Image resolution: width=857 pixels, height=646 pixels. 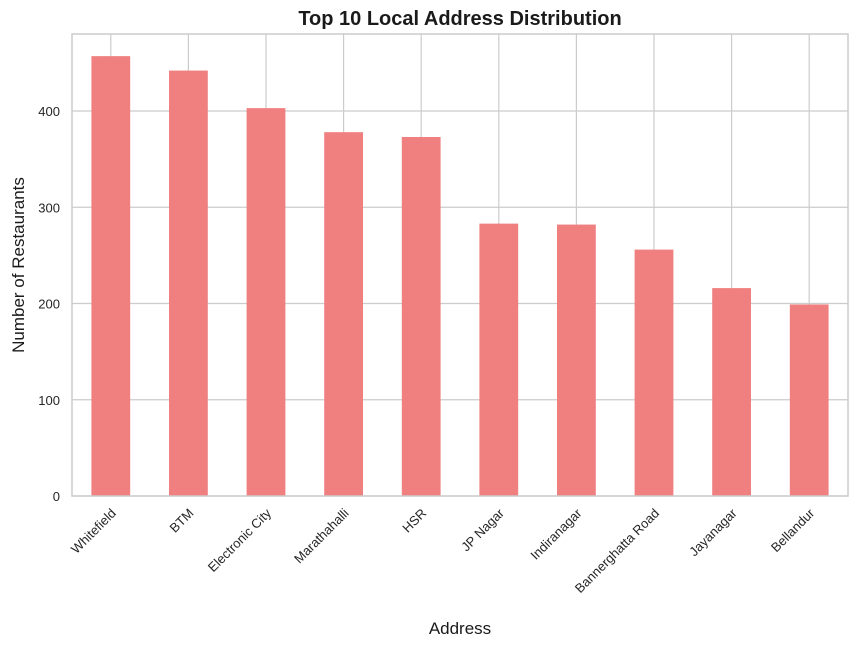 What do you see at coordinates (49, 400) in the screenshot?
I see `y-tick-label: 100` at bounding box center [49, 400].